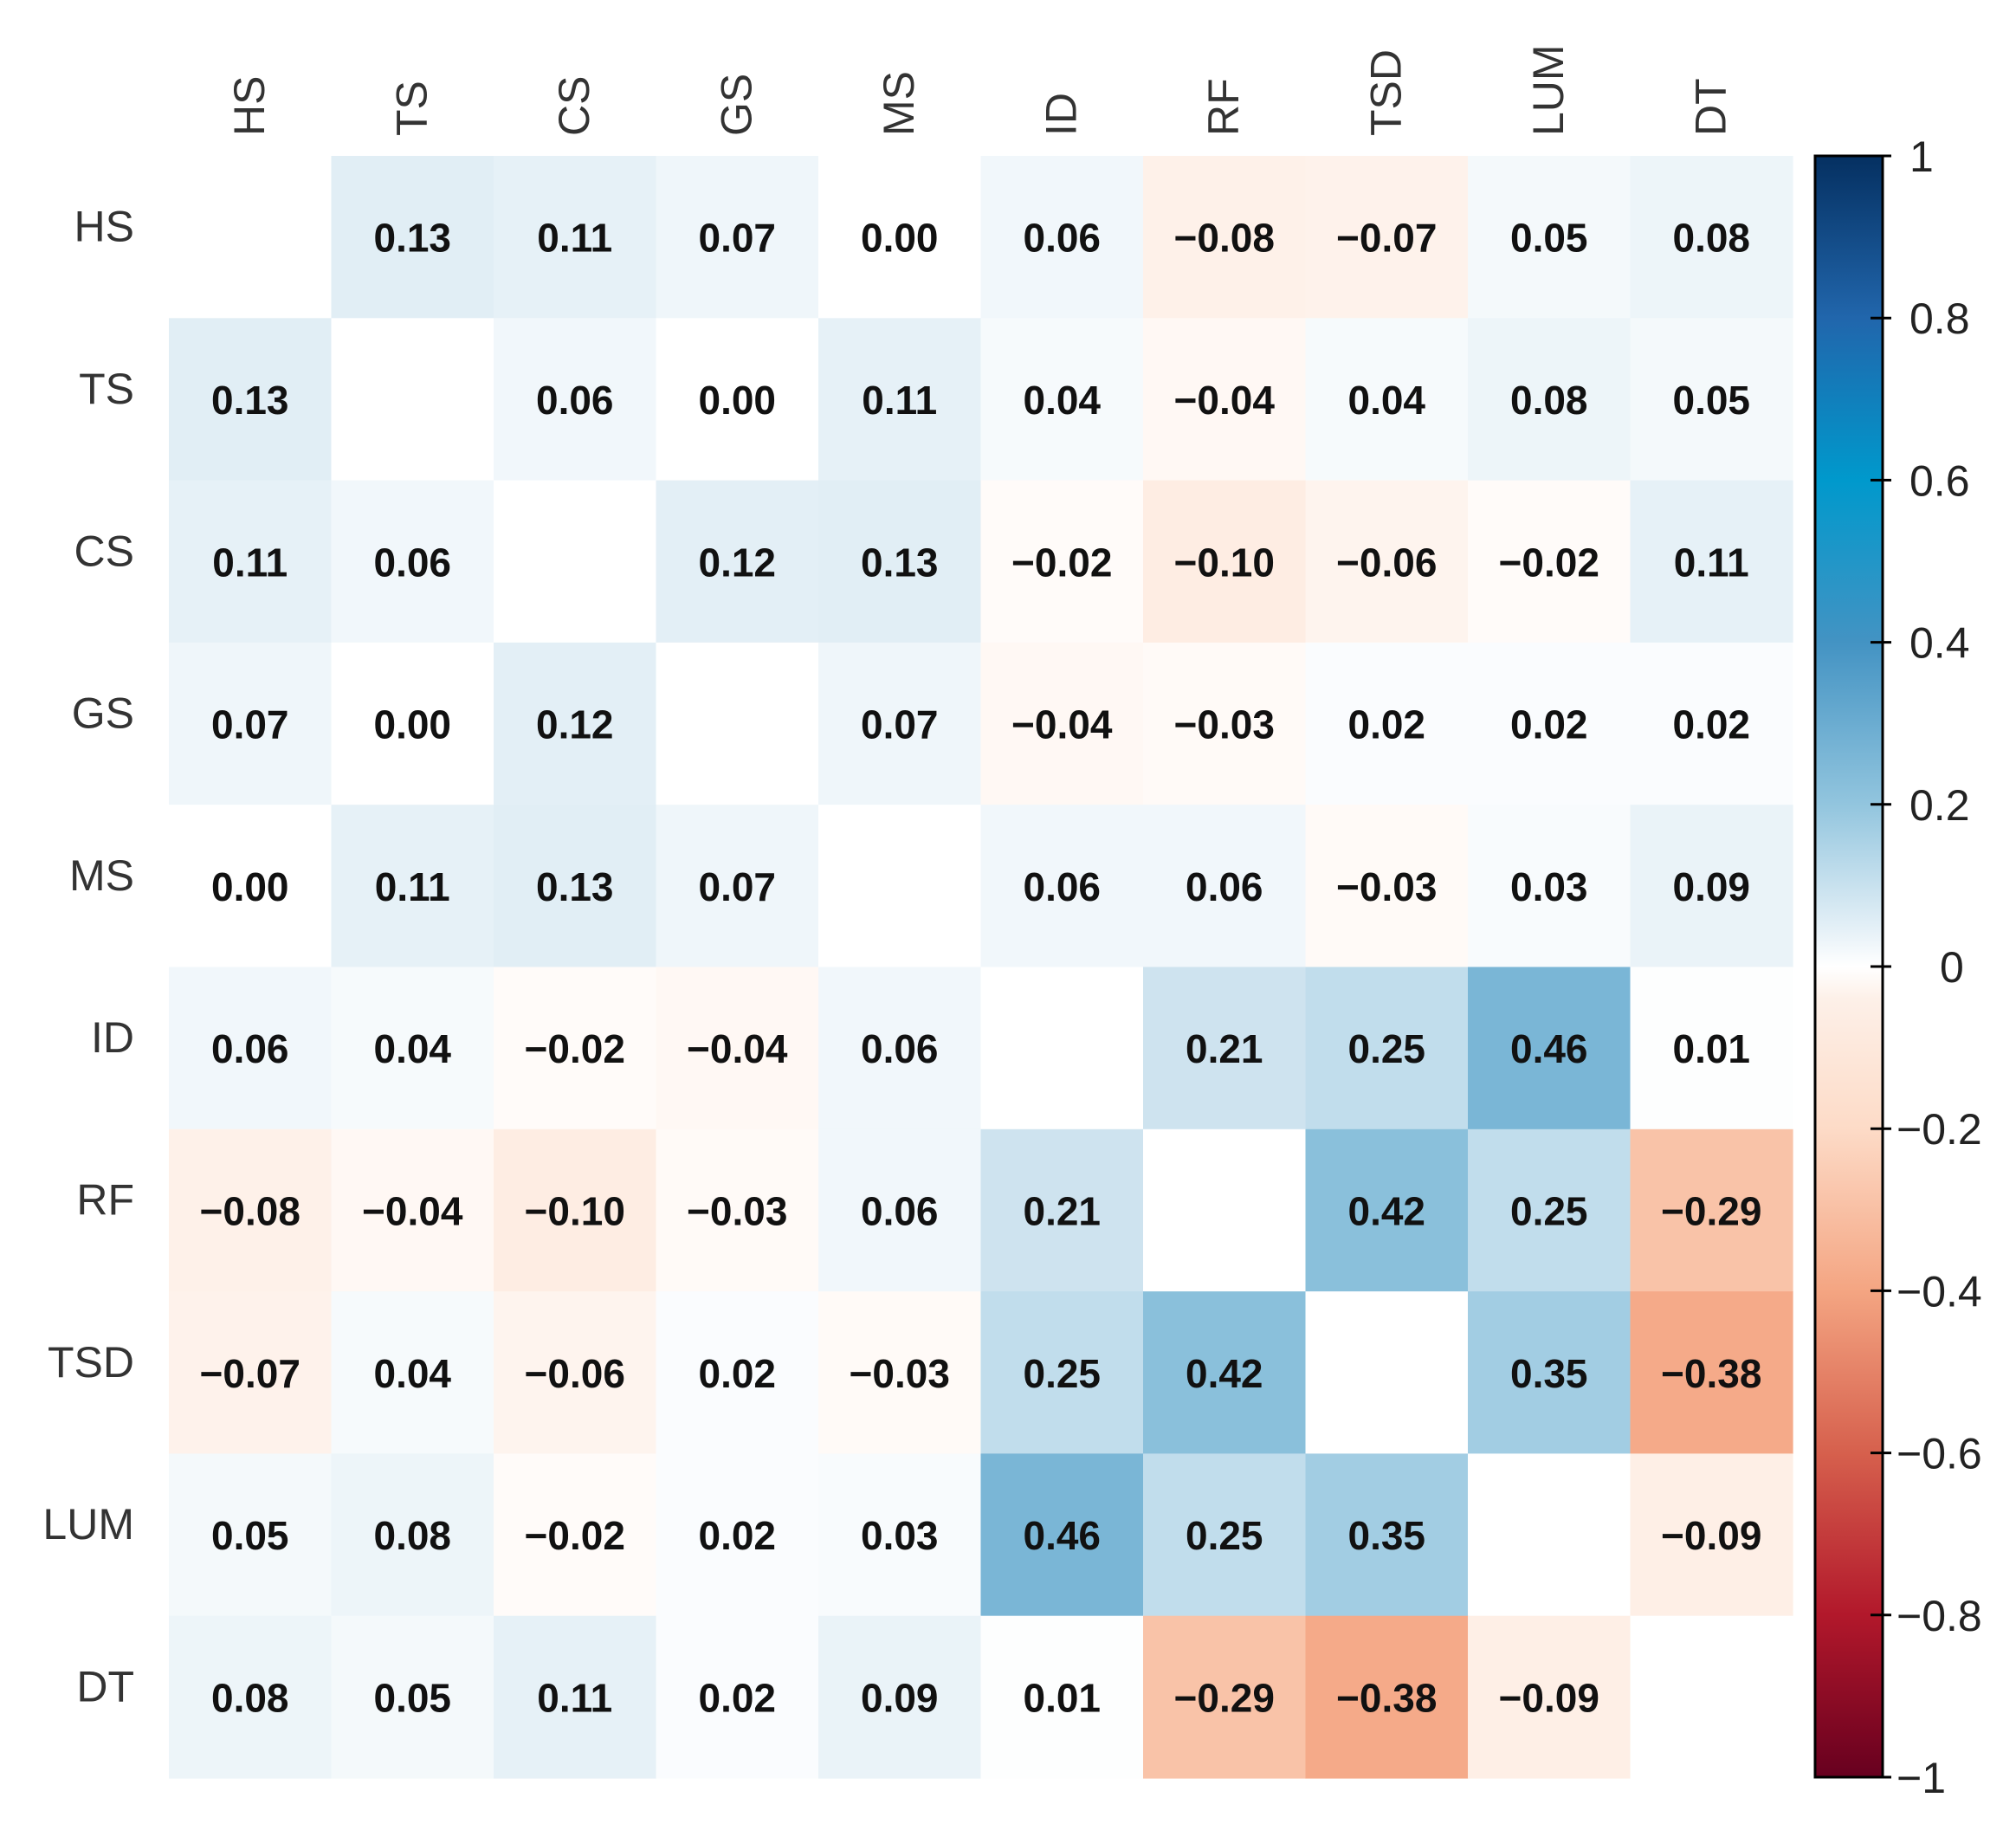 Image resolution: width=2016 pixels, height=1830 pixels. What do you see at coordinates (249, 106) in the screenshot?
I see `column-label-hs: HS` at bounding box center [249, 106].